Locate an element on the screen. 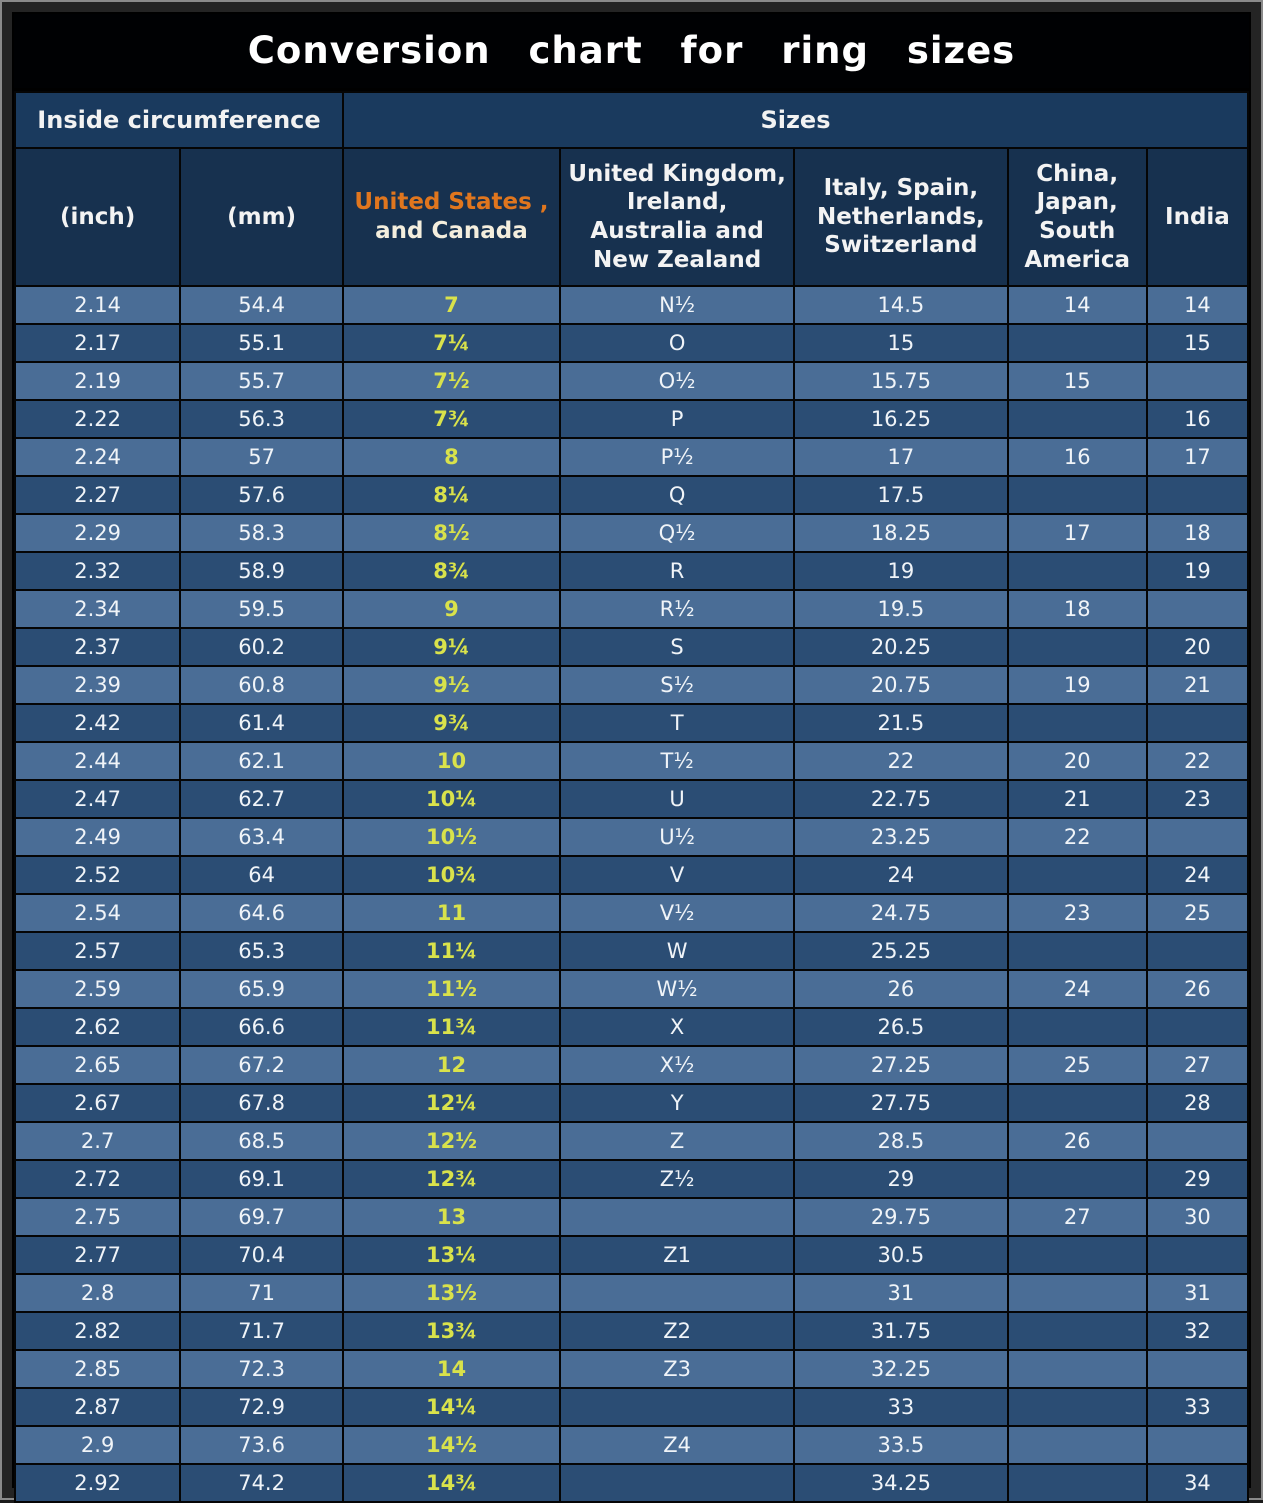 This screenshot has width=1263, height=1503. cell-uk-ireland-australia-nz: P½ is located at coordinates (677, 457).